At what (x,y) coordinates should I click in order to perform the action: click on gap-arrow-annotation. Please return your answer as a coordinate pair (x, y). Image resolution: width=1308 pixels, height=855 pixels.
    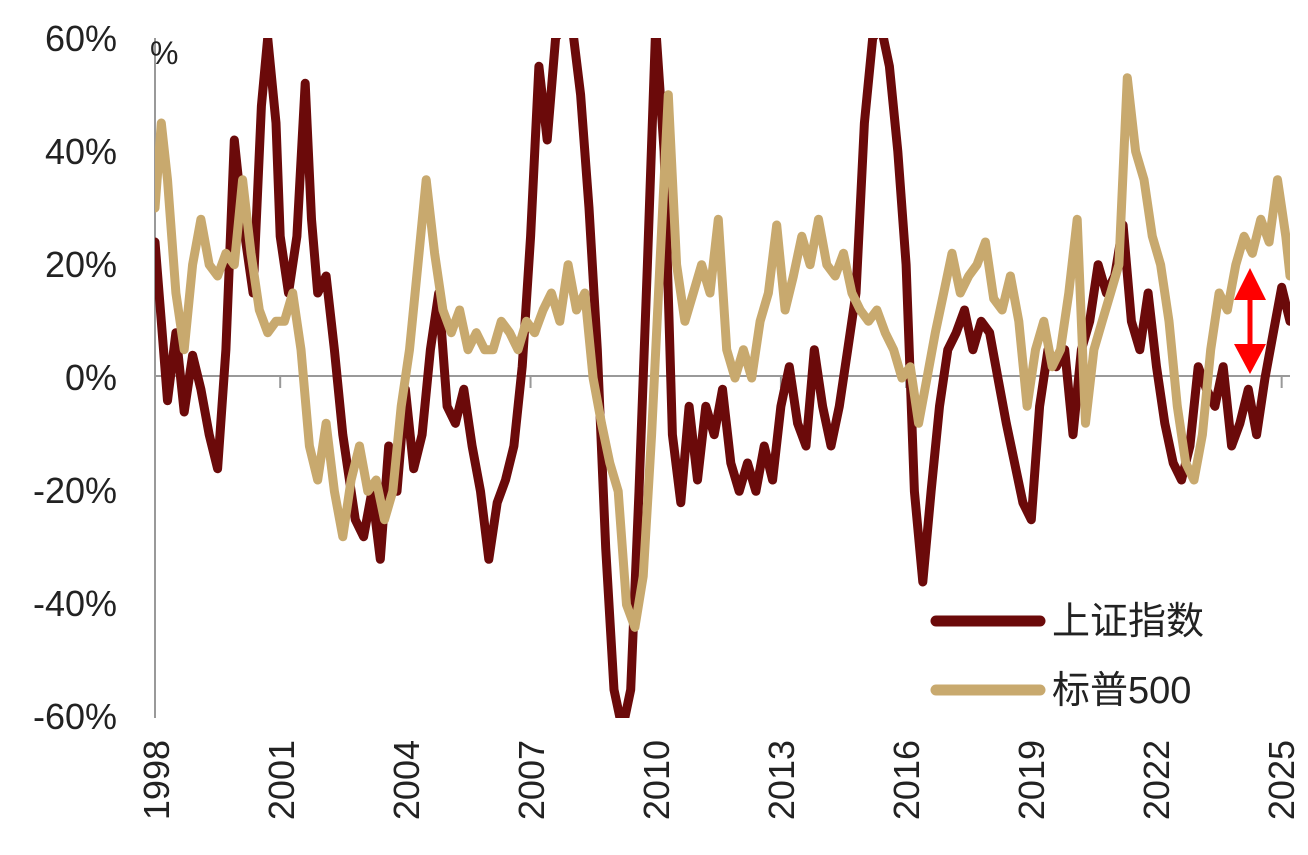
    Looking at the image, I should click on (1250, 321).